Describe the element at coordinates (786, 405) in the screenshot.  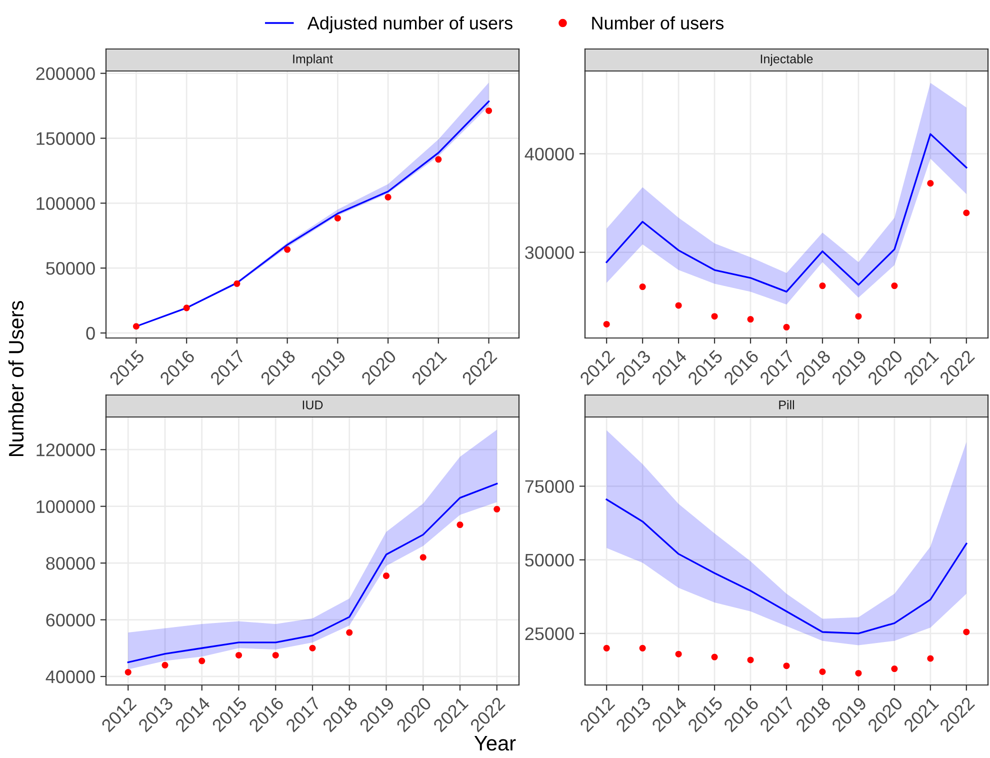
I see `chart-title: Pill` at that location.